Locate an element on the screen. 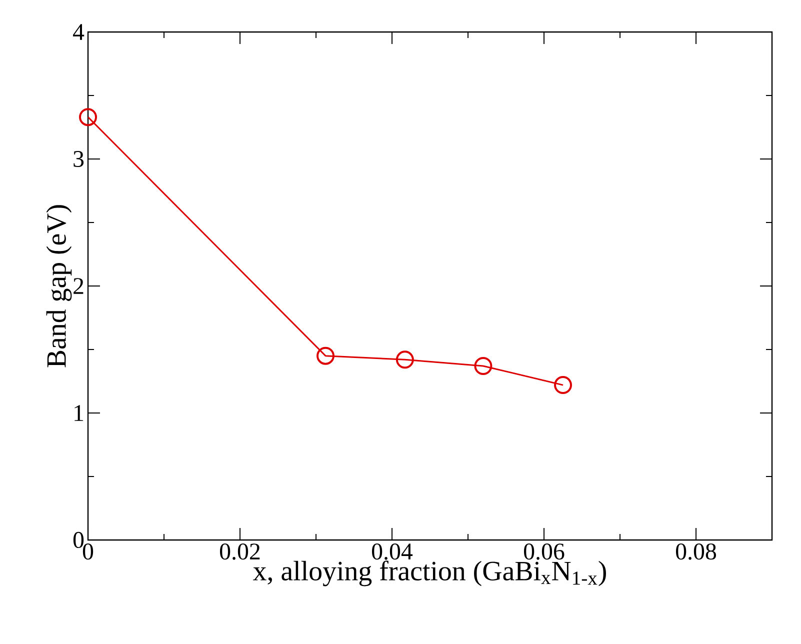 The image size is (801, 644). x-axis-title: x, alloying fraction (GaBi$_{x}$N$_{1-x}$) is located at coordinates (429, 573).